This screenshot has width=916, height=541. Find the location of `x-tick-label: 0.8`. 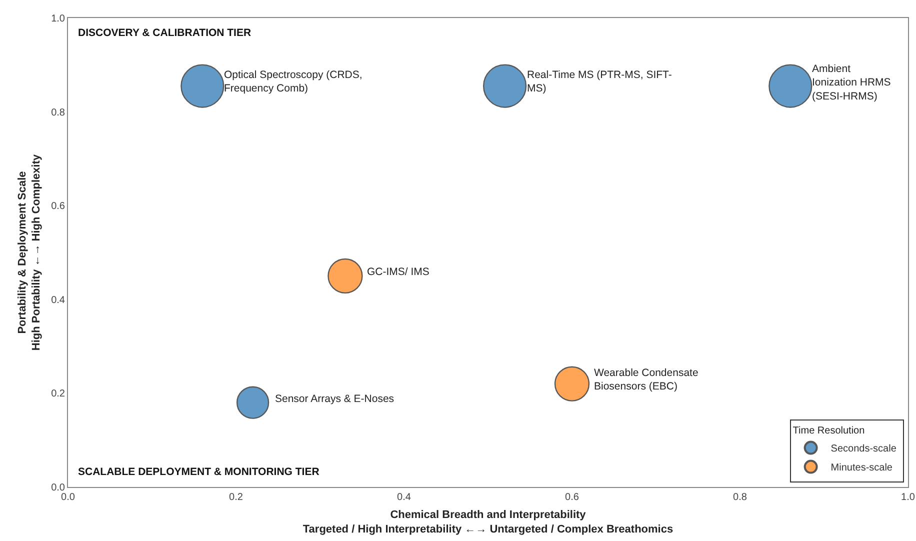

x-tick-label: 0.8 is located at coordinates (740, 497).